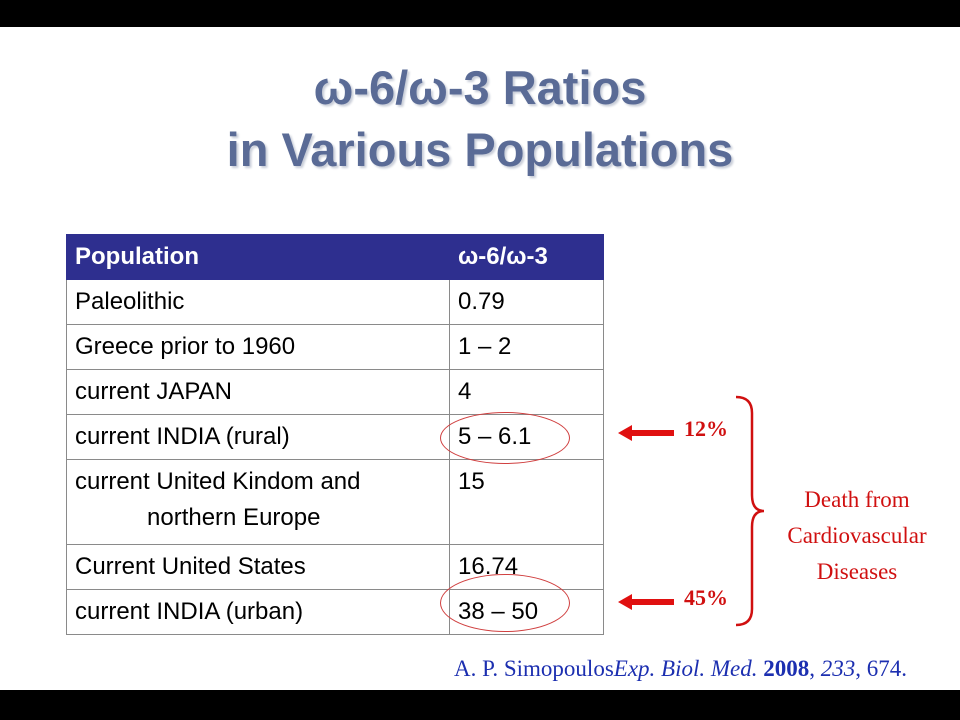  I want to click on table-row: Paleolithic 0.79, so click(335, 302).